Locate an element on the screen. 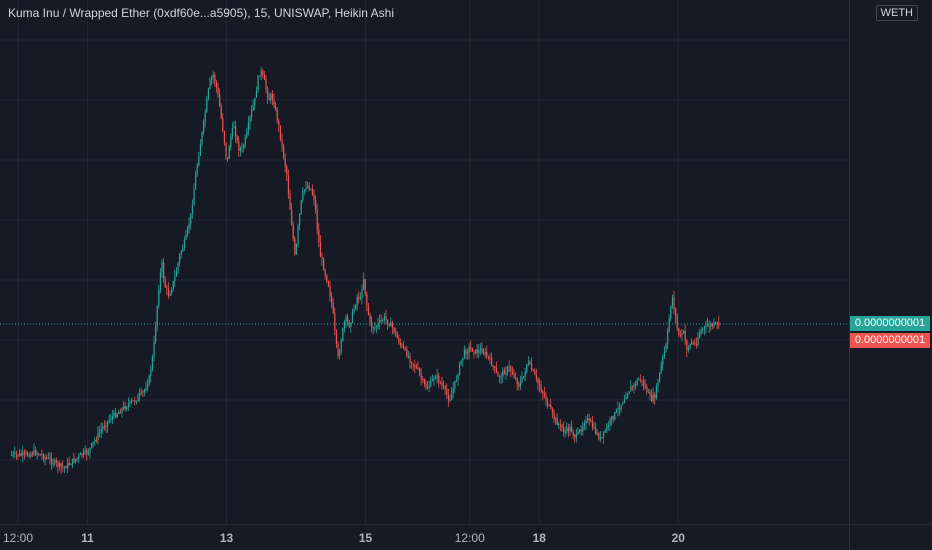 This screenshot has height=550, width=932. time-axis-tick-label: 15 is located at coordinates (366, 538).